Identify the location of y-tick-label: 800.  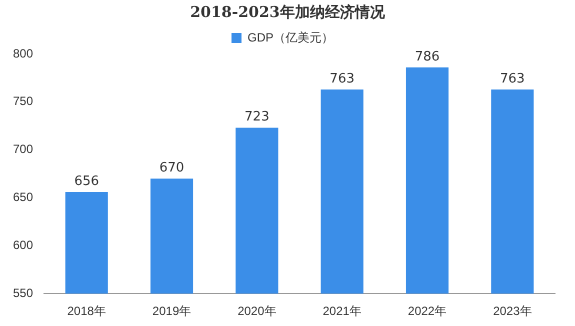
(23, 53).